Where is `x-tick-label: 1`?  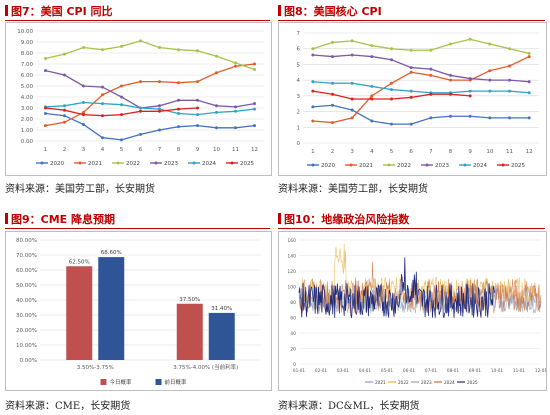 x-tick-label: 1 is located at coordinates (46, 150).